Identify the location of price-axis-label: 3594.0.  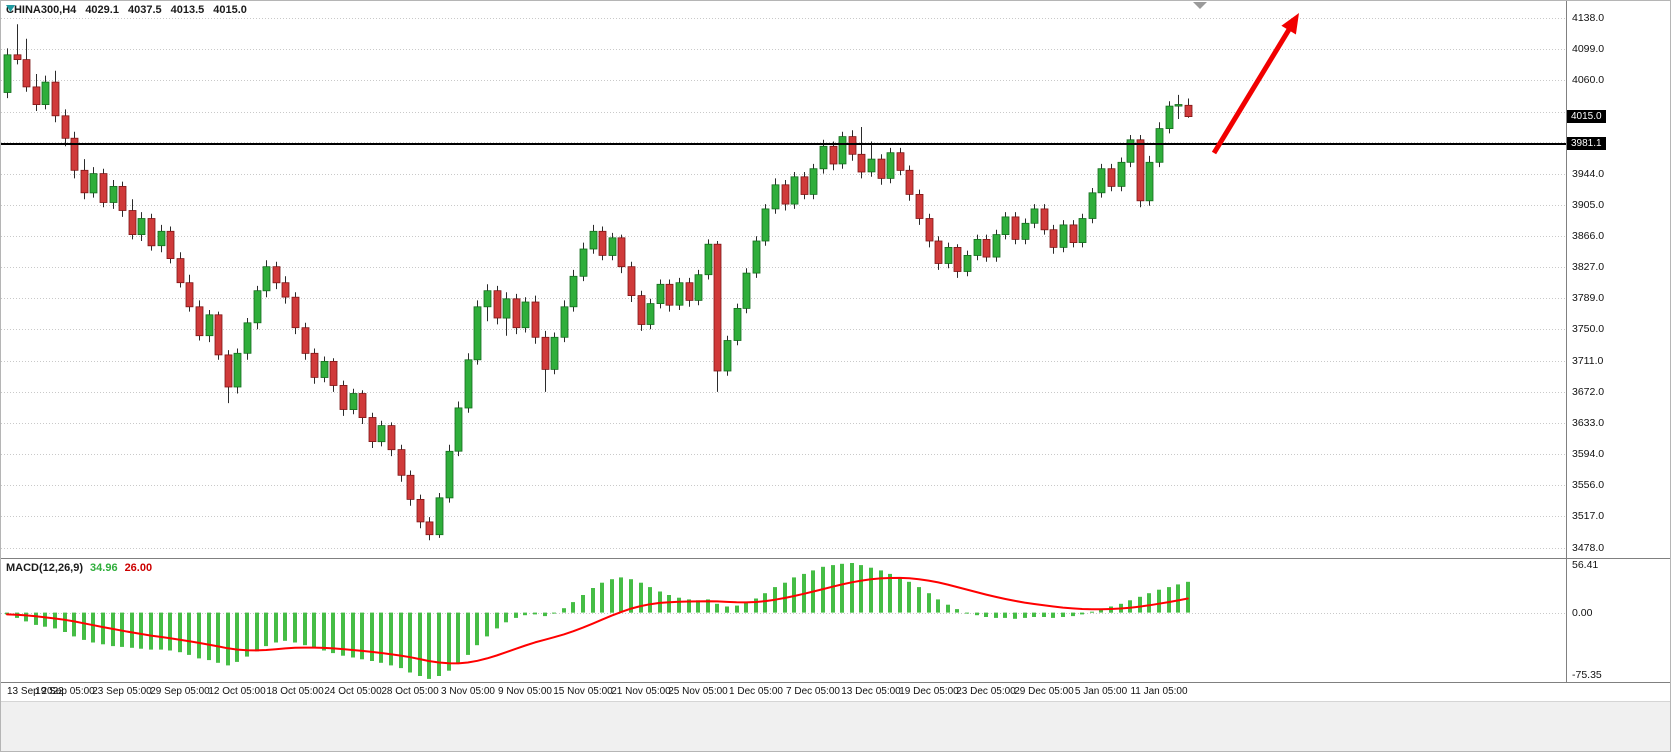
(1588, 454).